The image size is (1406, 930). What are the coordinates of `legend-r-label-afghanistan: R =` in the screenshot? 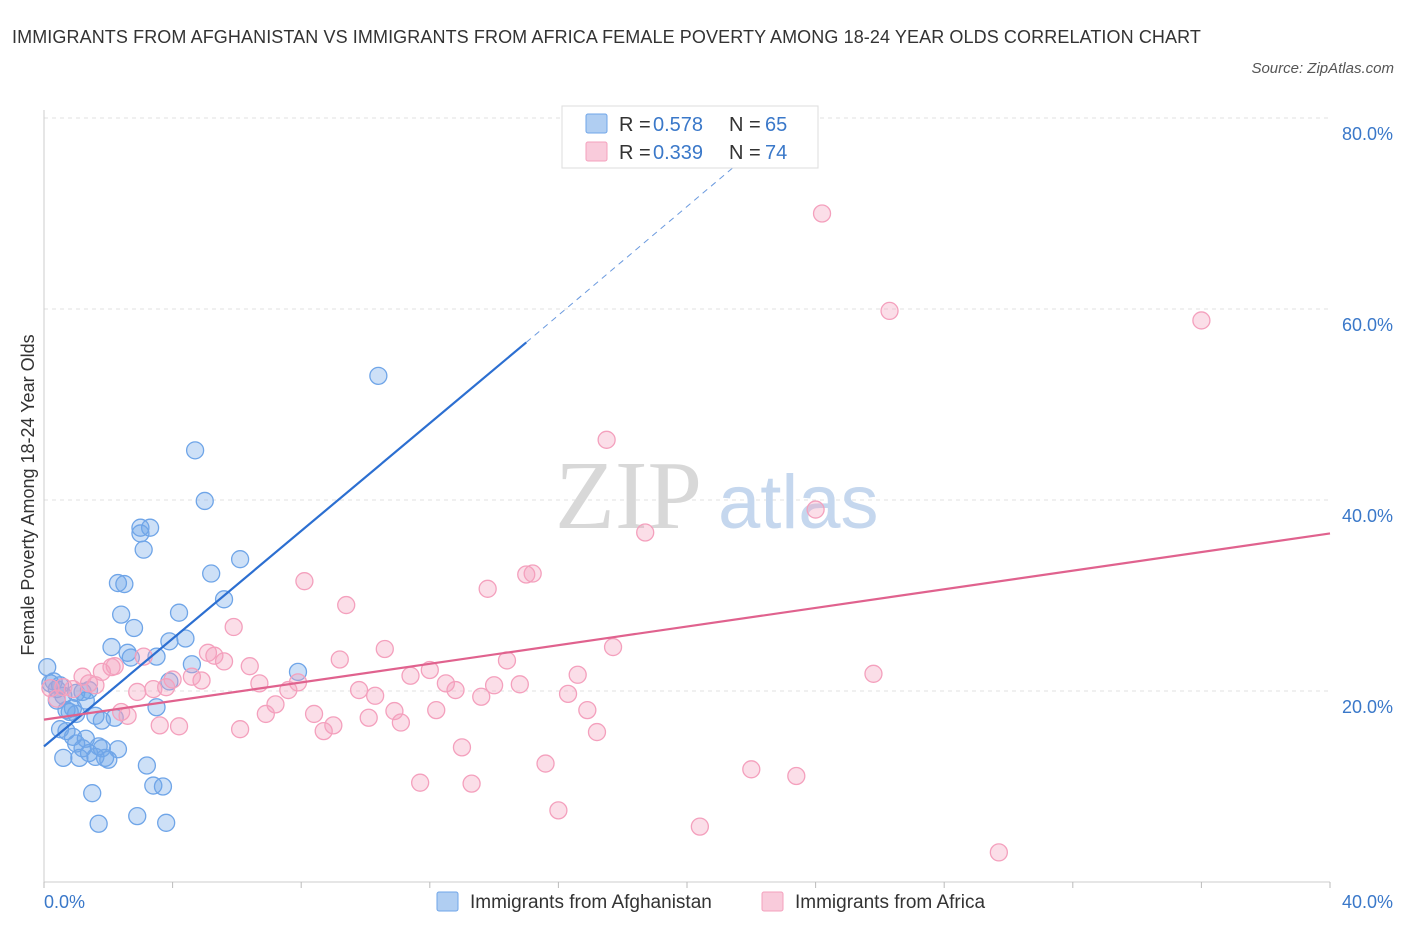 It's located at (635, 125).